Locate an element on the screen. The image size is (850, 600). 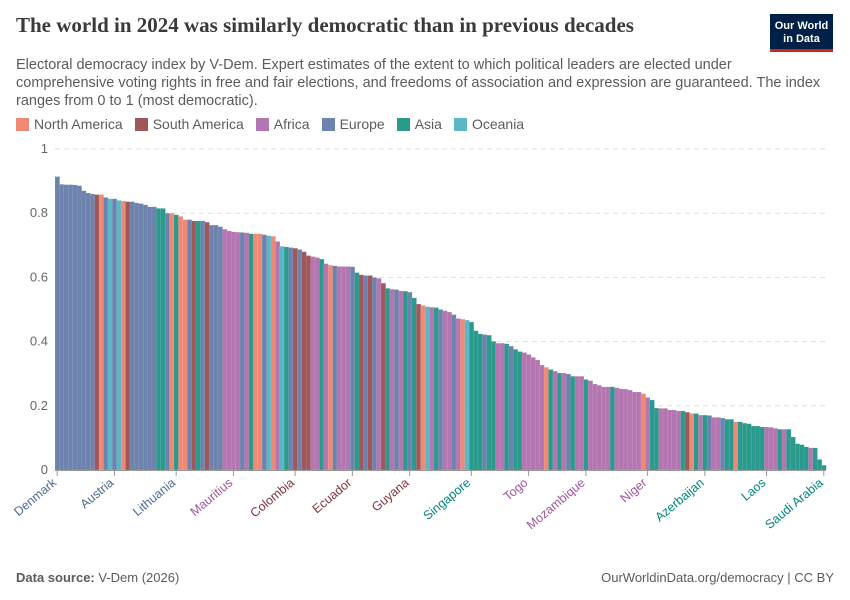
data-source: Data source: V-Dem (2026) is located at coordinates (97, 577).